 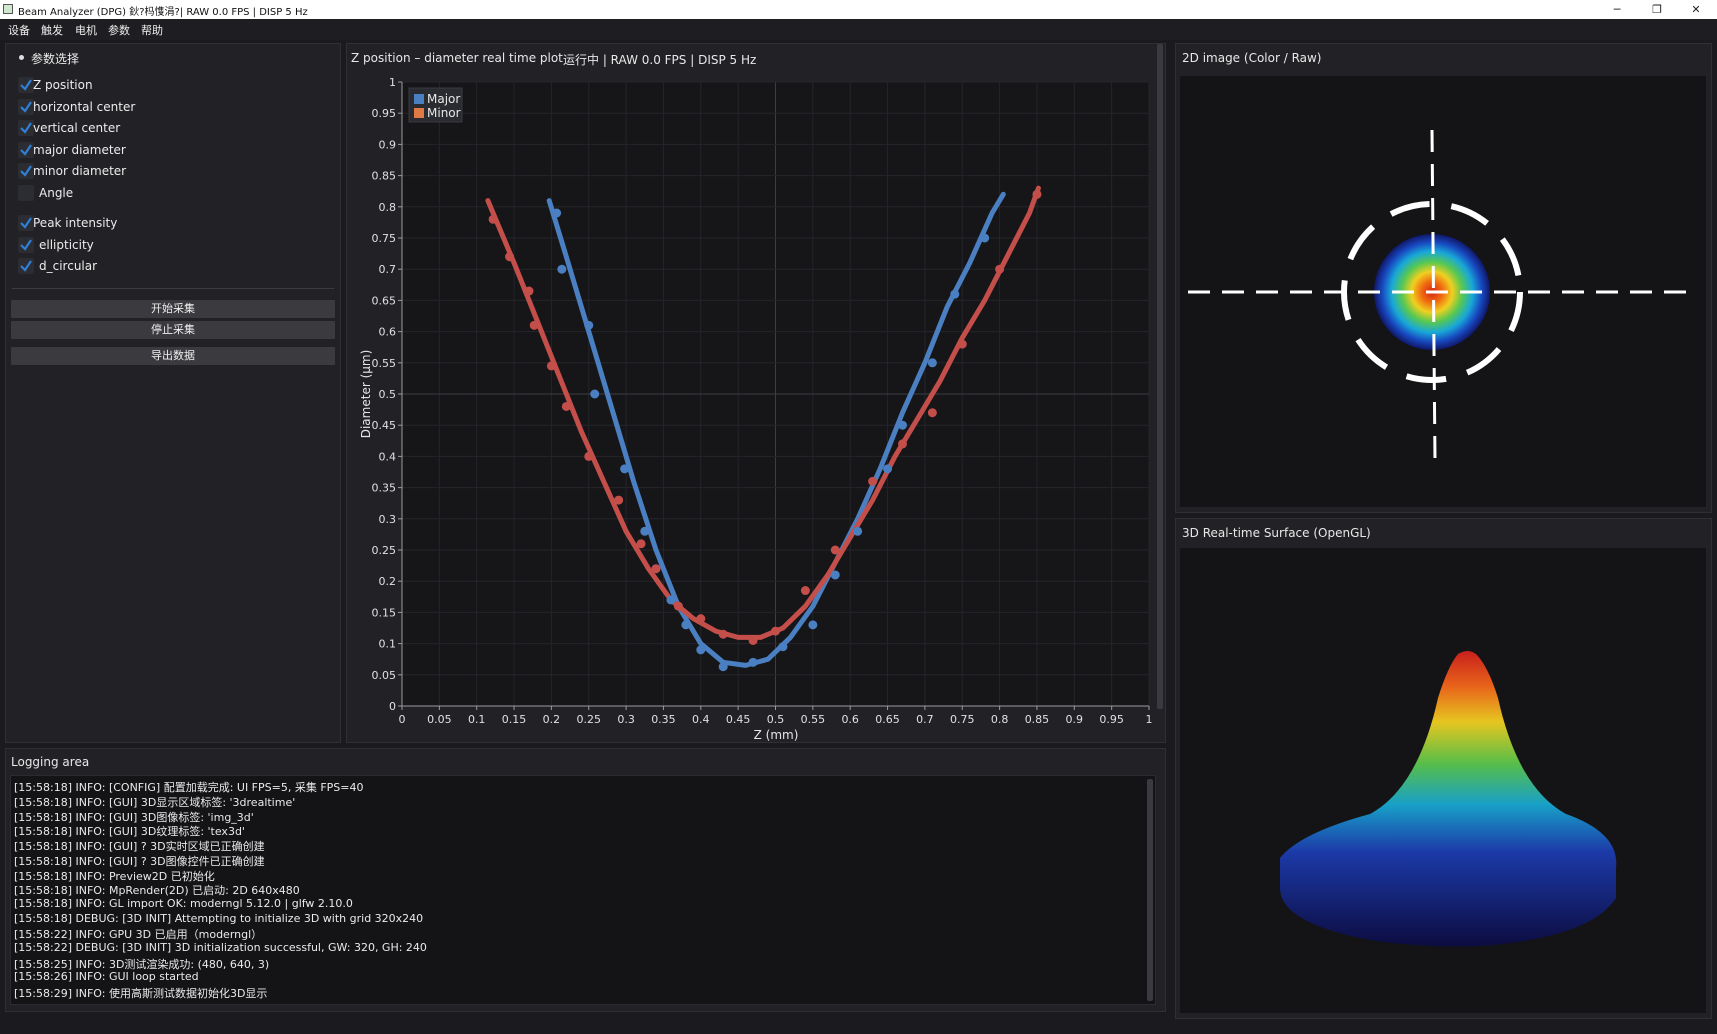 What do you see at coordinates (384, 550) in the screenshot?
I see `y-tick-label: 0.25` at bounding box center [384, 550].